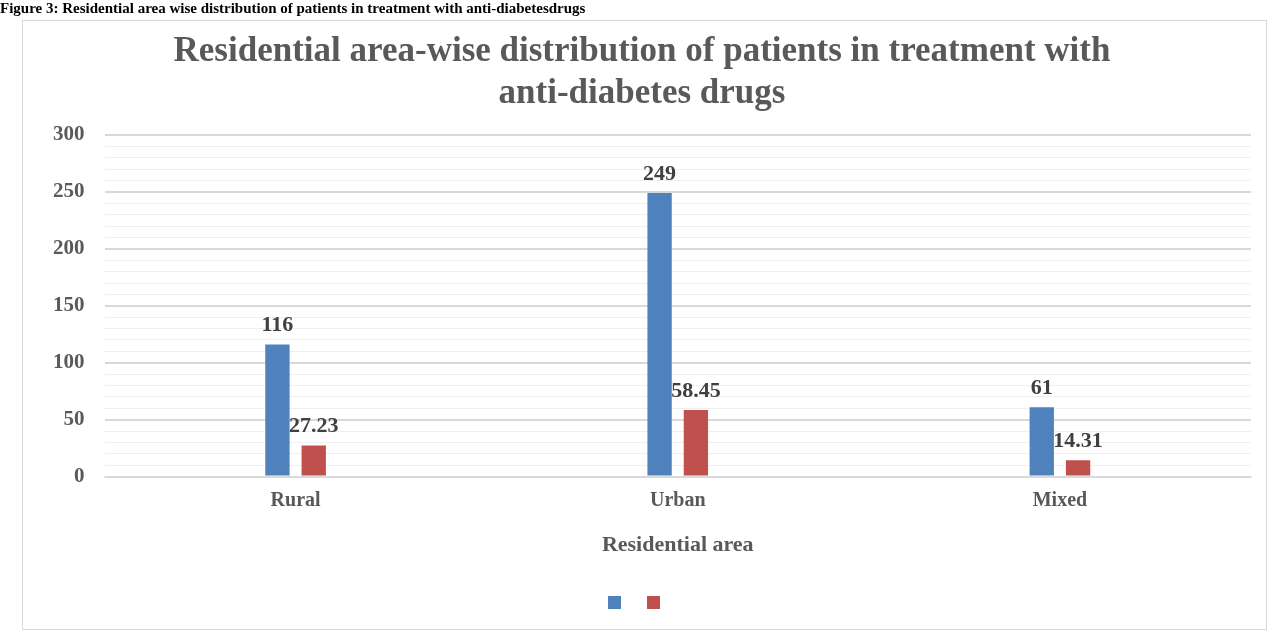  I want to click on x-tick-label: Mixed, so click(1060, 498).